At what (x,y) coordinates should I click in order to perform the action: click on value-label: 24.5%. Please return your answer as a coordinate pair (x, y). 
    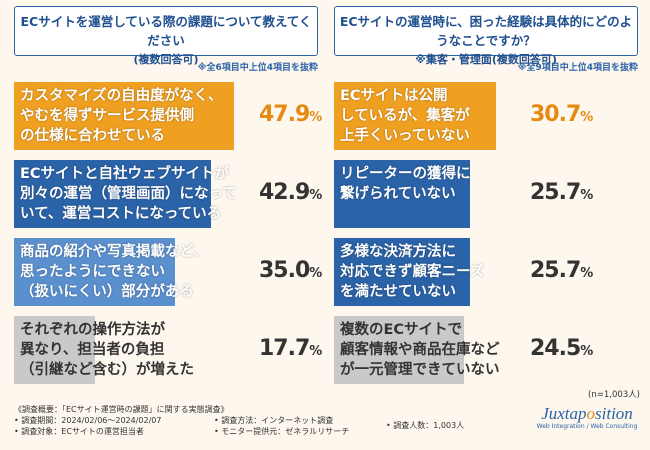
    Looking at the image, I should click on (562, 348).